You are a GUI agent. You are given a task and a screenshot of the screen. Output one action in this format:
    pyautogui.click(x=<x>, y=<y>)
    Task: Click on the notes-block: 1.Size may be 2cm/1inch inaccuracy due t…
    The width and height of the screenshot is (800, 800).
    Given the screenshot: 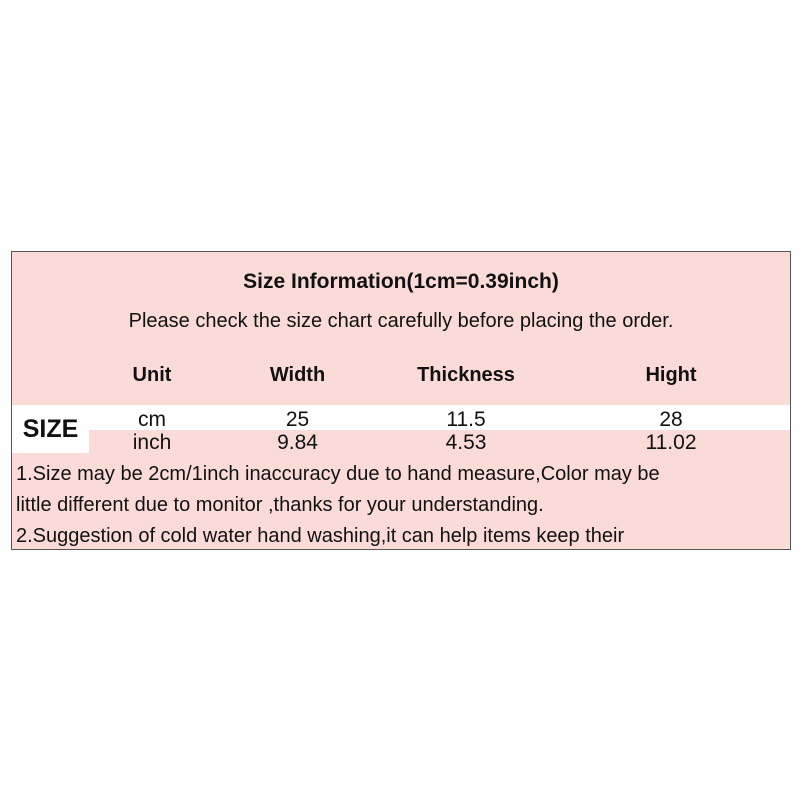 What is the action you would take?
    pyautogui.click(x=401, y=501)
    